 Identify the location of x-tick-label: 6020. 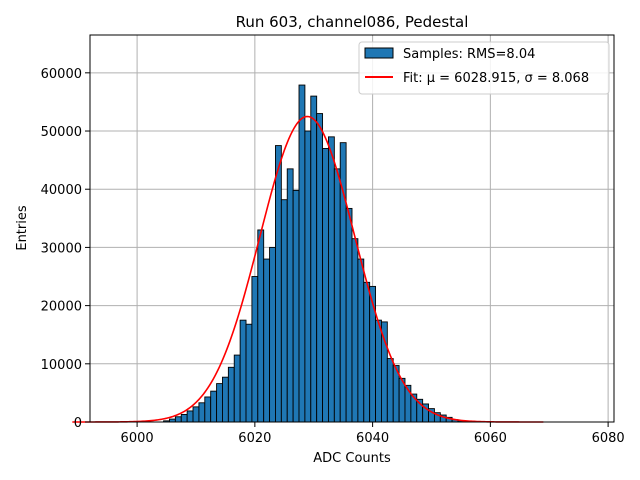
(254, 438).